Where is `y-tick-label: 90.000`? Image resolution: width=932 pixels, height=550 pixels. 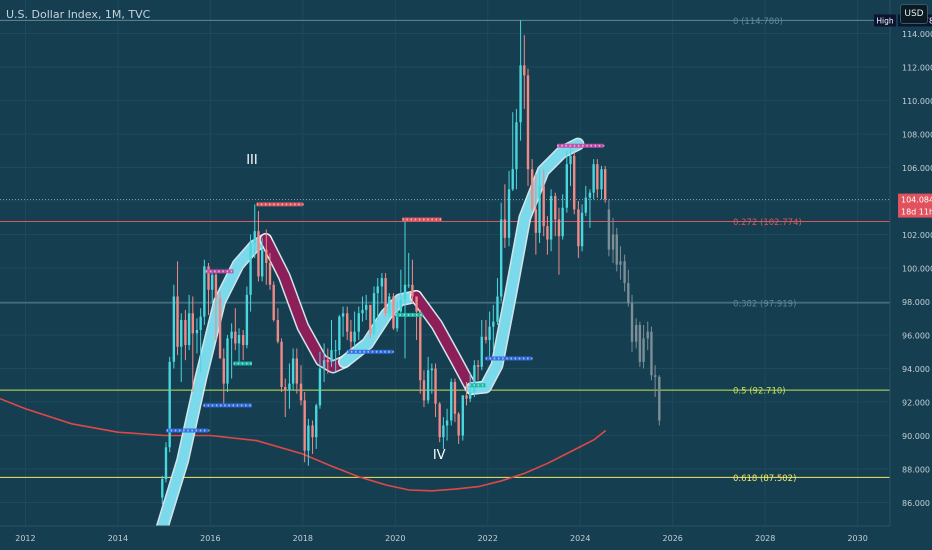 y-tick-label: 90.000 is located at coordinates (916, 436).